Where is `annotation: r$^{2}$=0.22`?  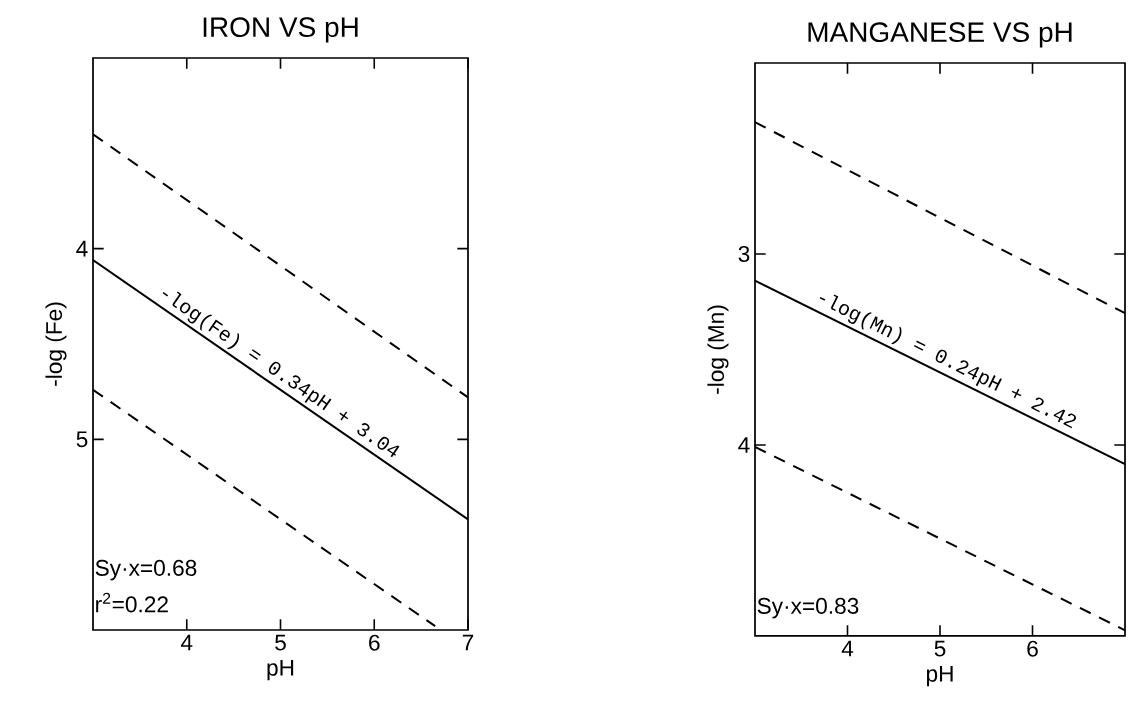 annotation: r$^{2}$=0.22 is located at coordinates (132, 602).